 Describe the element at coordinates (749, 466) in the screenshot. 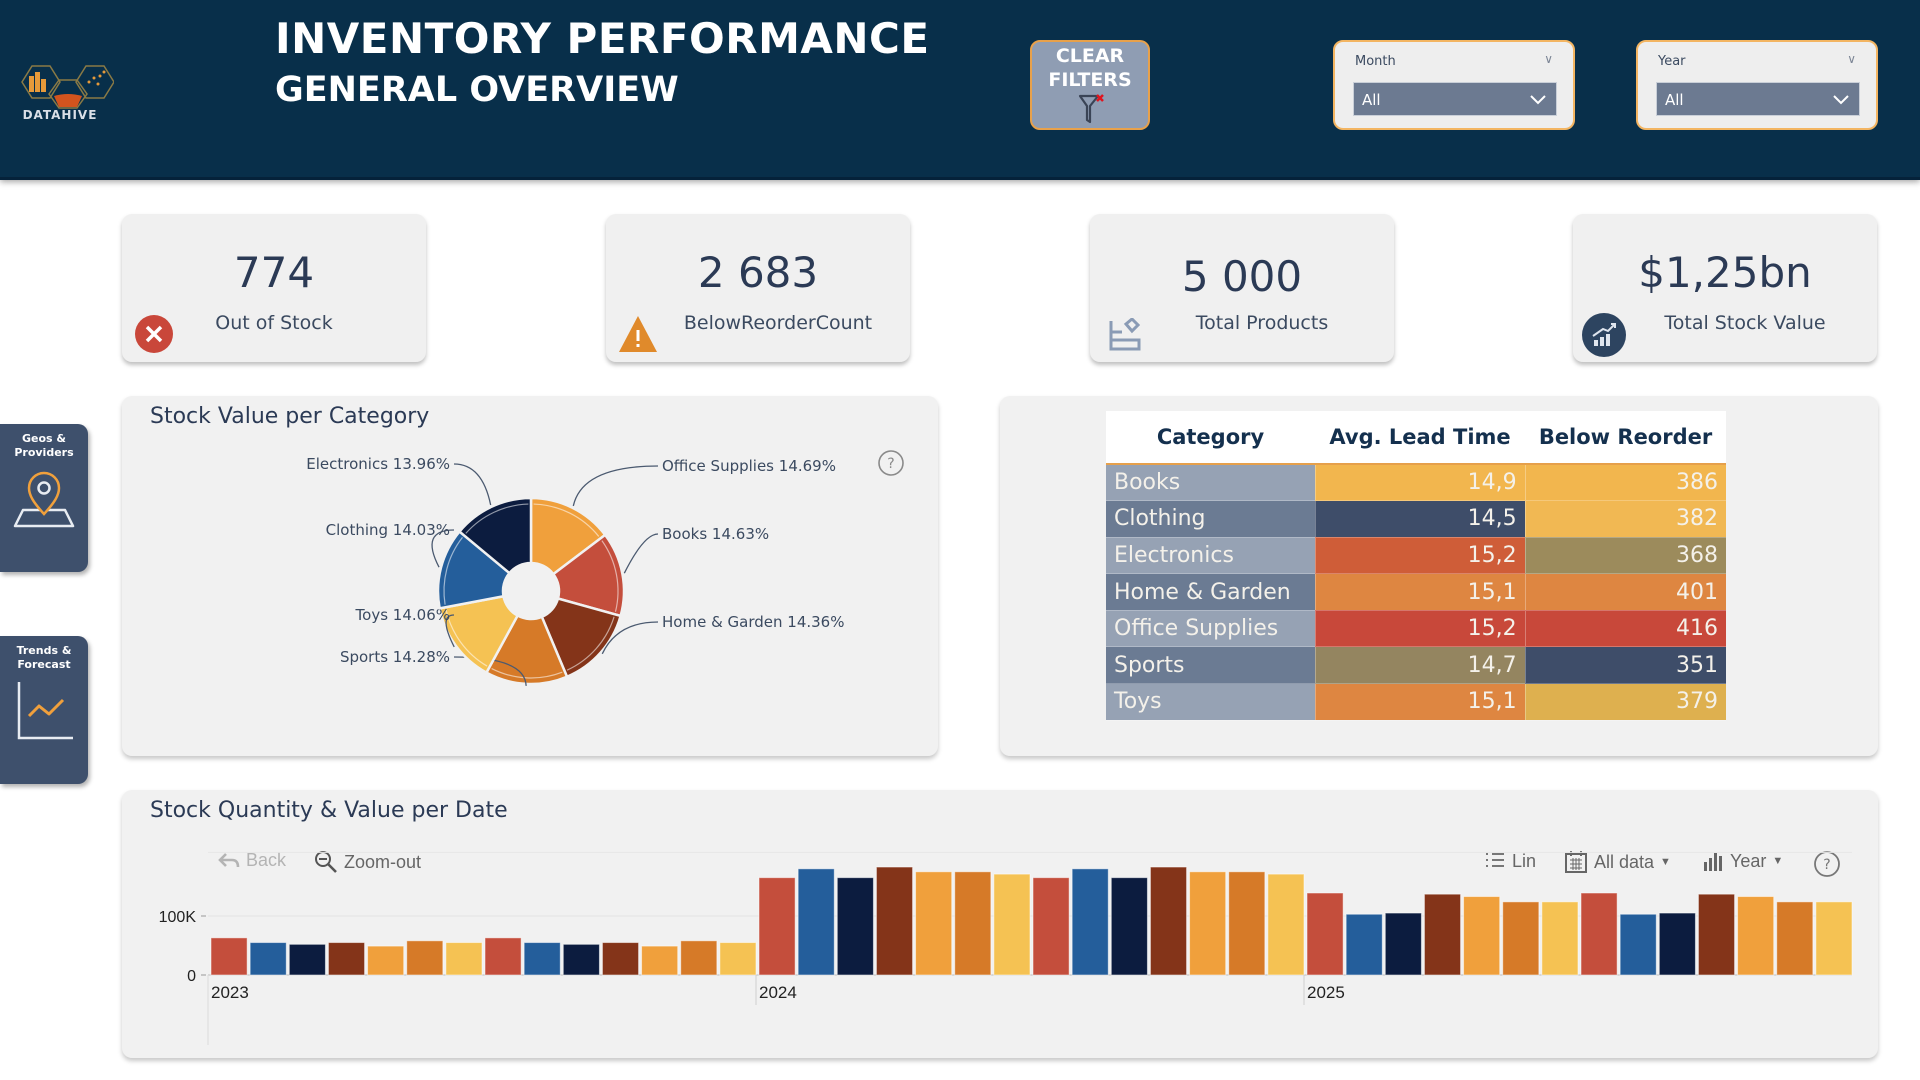

I see `pie-data-label: Office Supplies 14.69%` at that location.